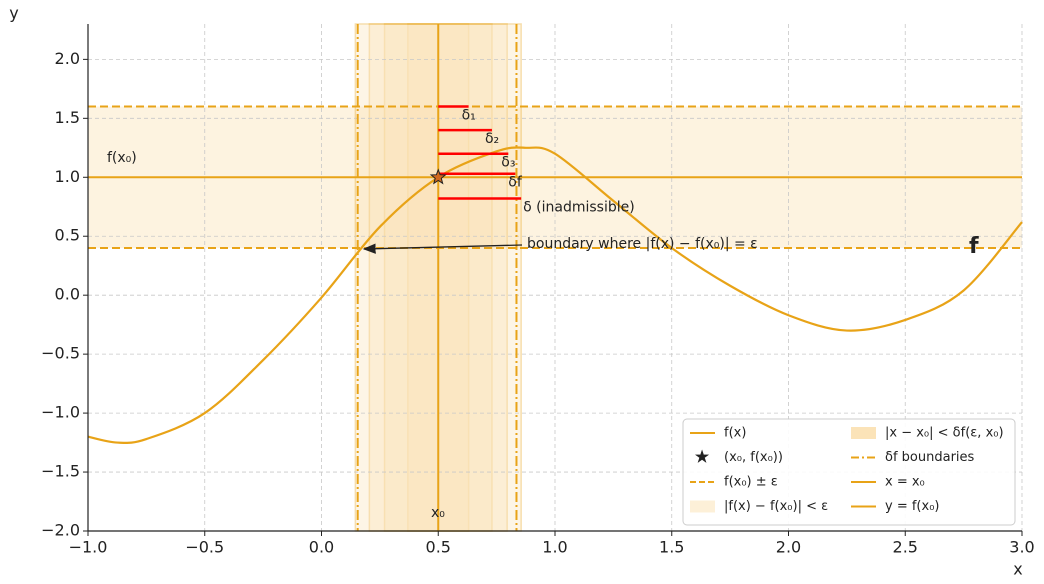  Describe the element at coordinates (67, 235) in the screenshot. I see `y-tick-label: 0.5` at that location.